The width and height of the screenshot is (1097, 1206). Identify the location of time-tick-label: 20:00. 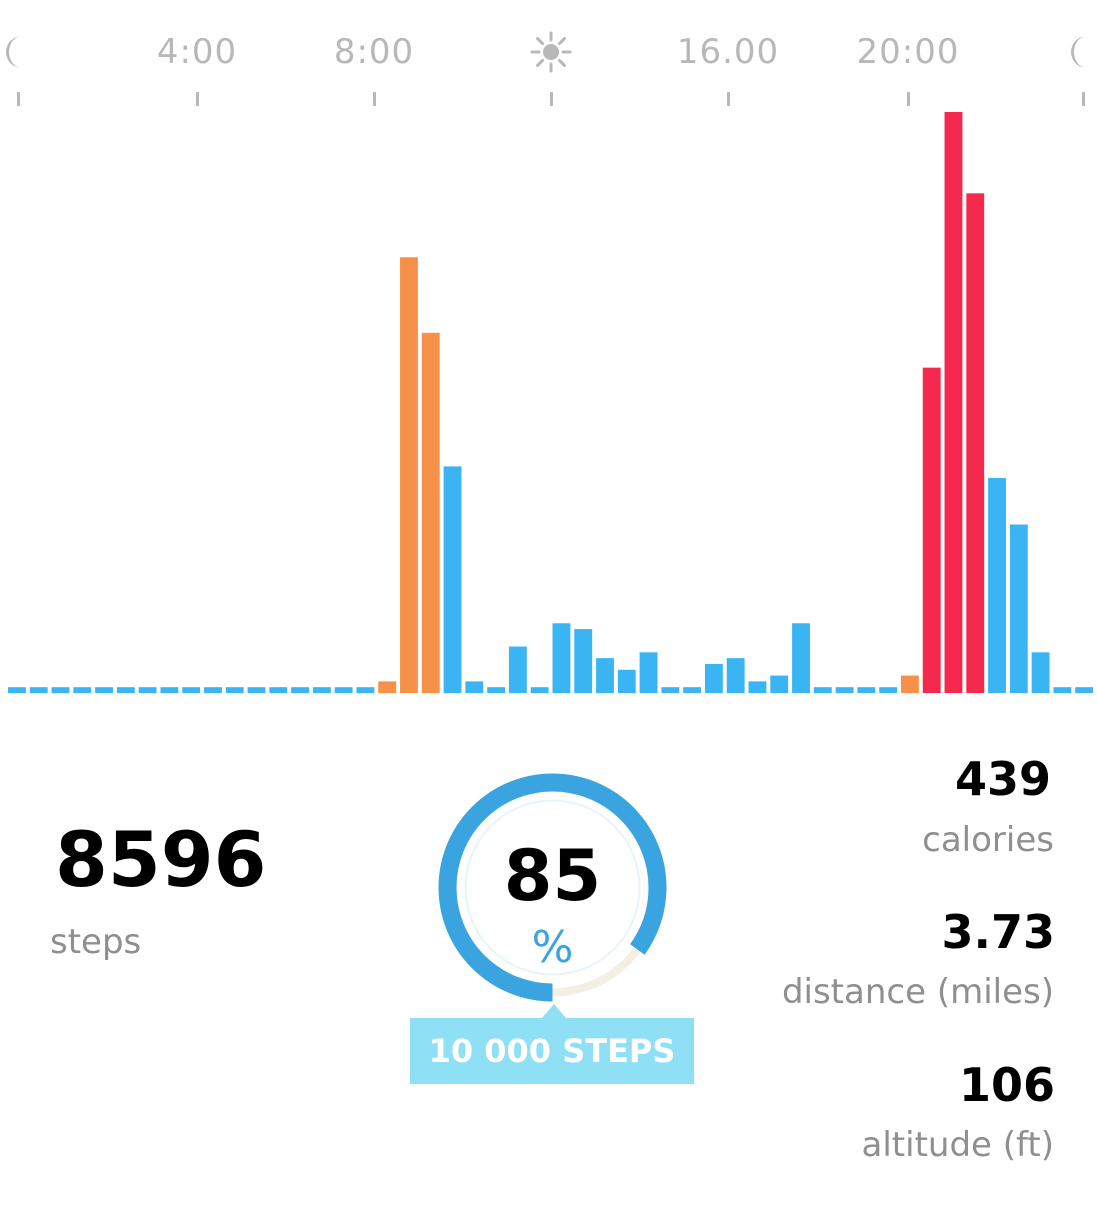
(908, 52).